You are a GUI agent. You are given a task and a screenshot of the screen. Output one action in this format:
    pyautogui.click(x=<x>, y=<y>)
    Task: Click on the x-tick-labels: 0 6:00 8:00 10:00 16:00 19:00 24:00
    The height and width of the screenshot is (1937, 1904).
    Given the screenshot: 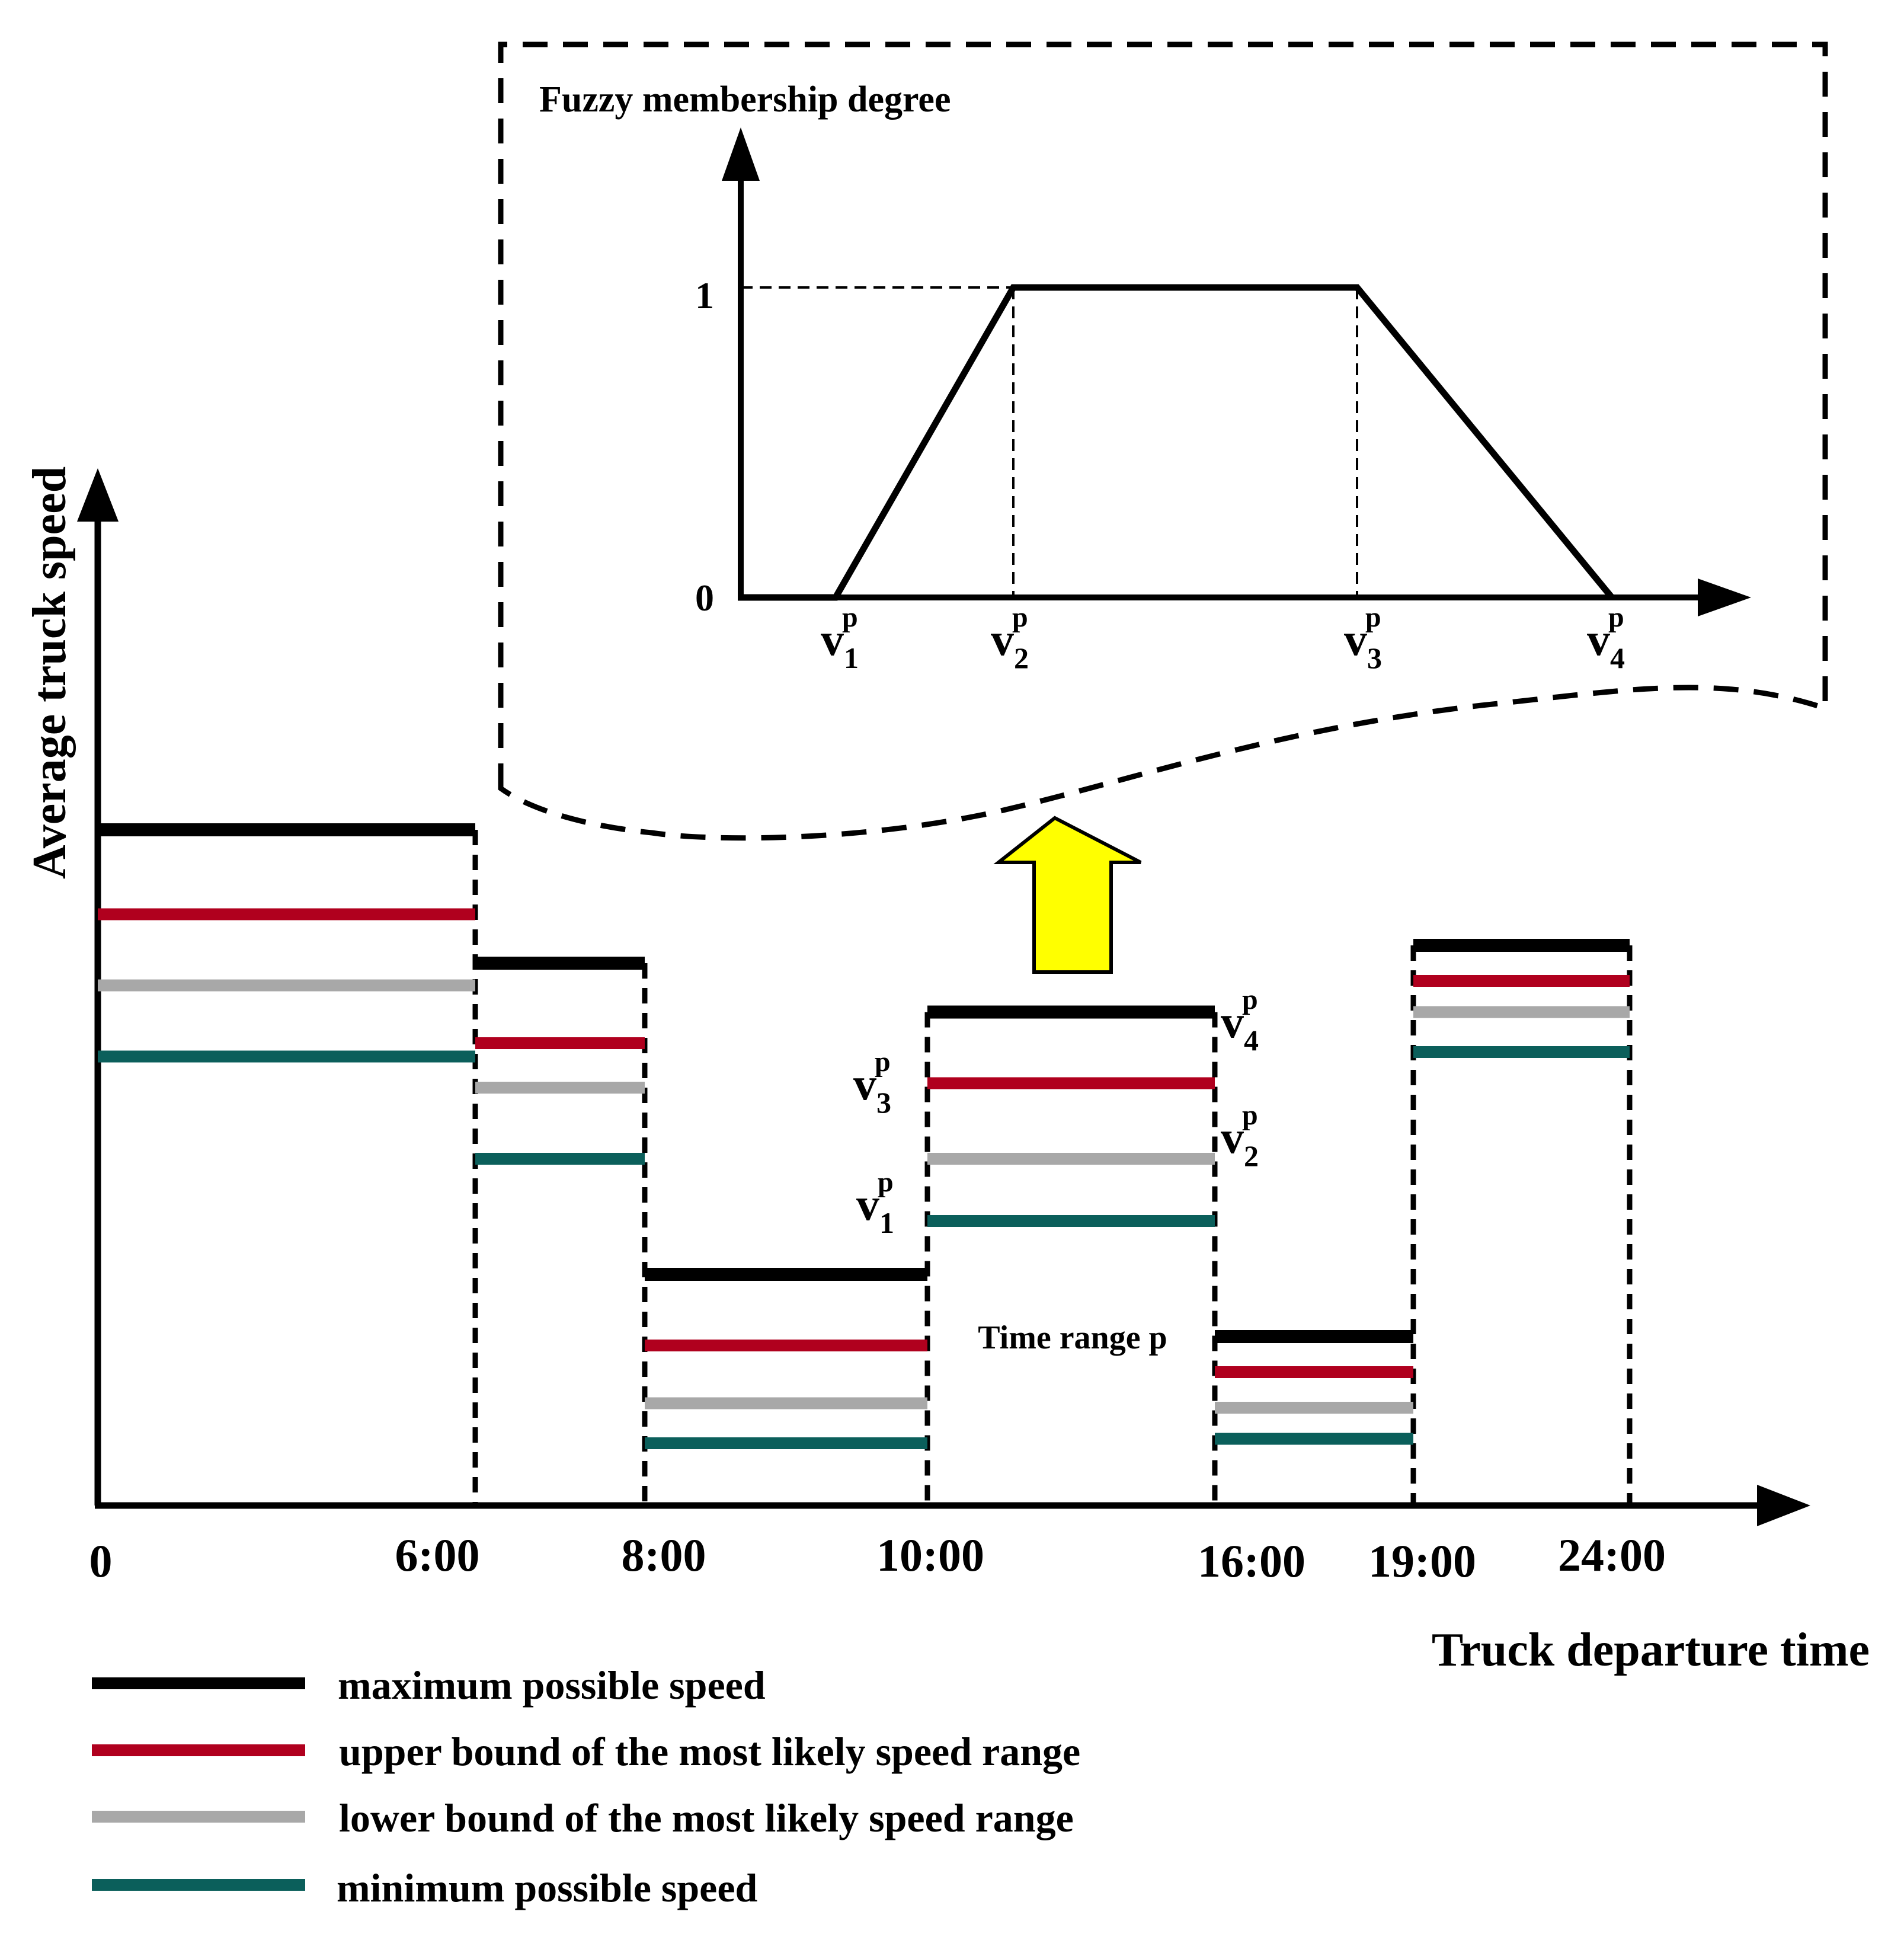 What is the action you would take?
    pyautogui.click(x=877, y=1558)
    